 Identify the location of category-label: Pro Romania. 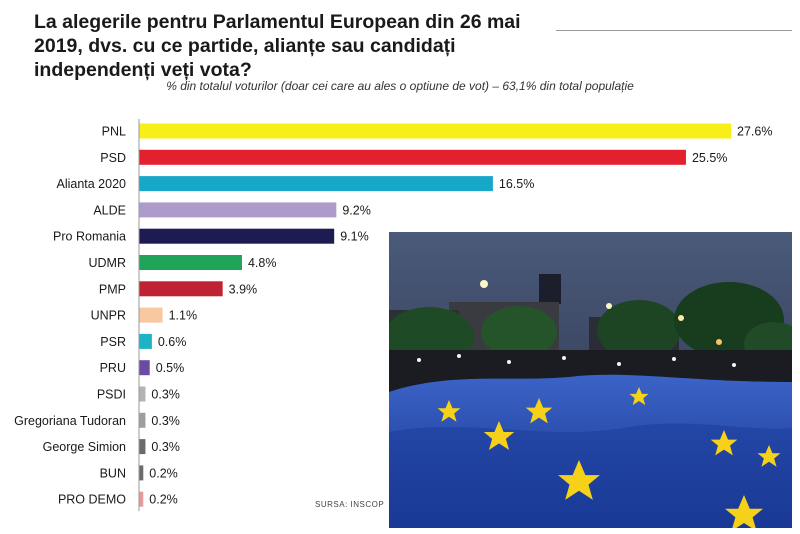
(89, 237).